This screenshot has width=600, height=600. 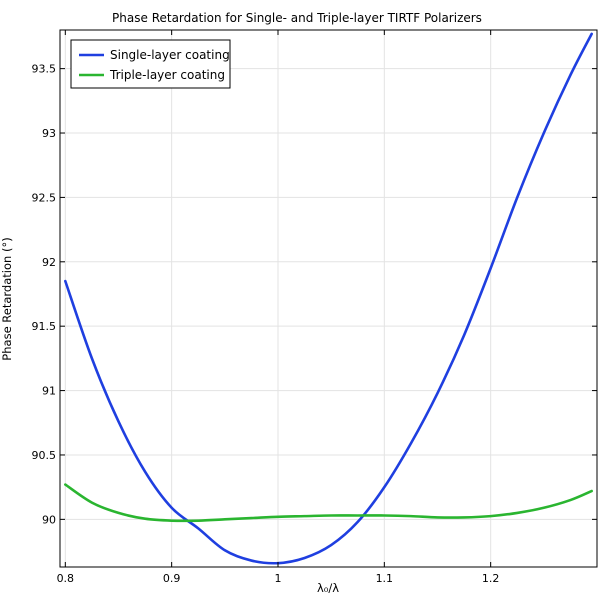 I want to click on y-tick-label: 91.5, so click(x=44, y=326).